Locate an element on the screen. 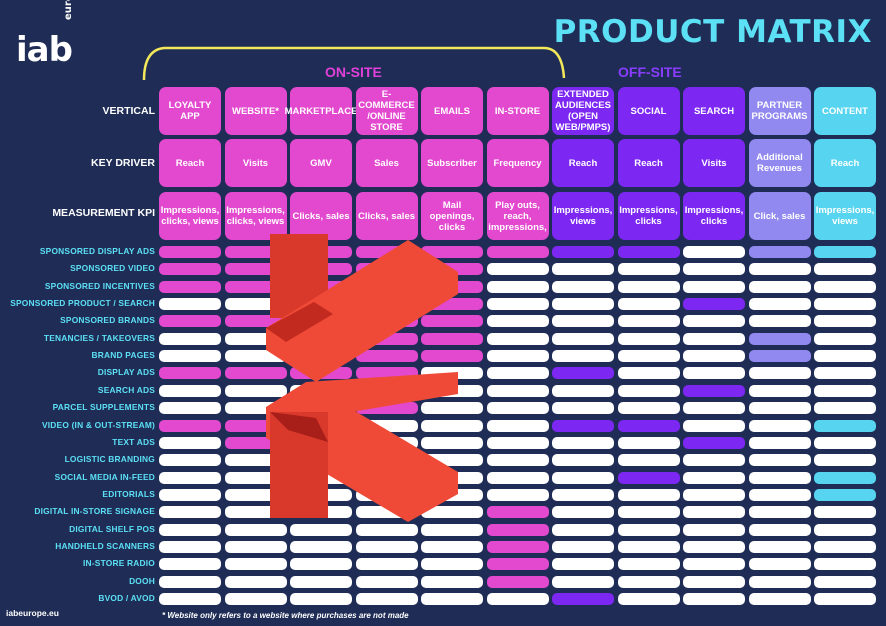 Image resolution: width=886 pixels, height=626 pixels. key-driver-cell: Frequency is located at coordinates (517, 163).